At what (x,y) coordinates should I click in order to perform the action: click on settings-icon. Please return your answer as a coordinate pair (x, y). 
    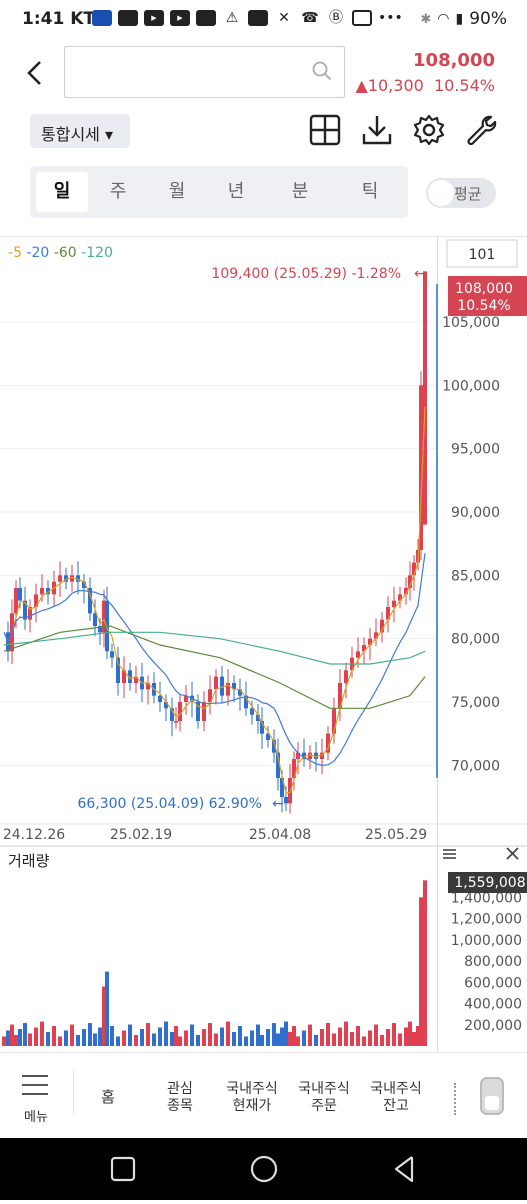
    Looking at the image, I should click on (429, 130).